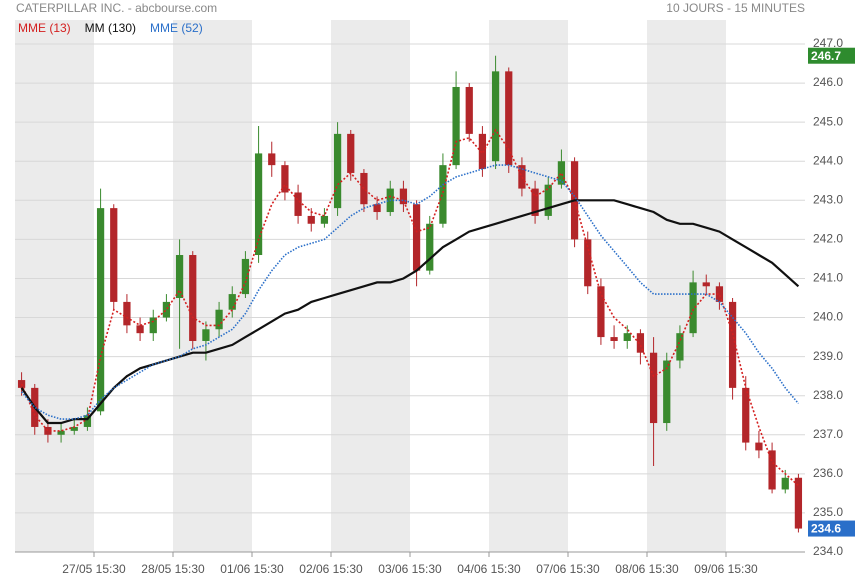  What do you see at coordinates (110, 28) in the screenshot?
I see `legend-entry: MM (130)` at bounding box center [110, 28].